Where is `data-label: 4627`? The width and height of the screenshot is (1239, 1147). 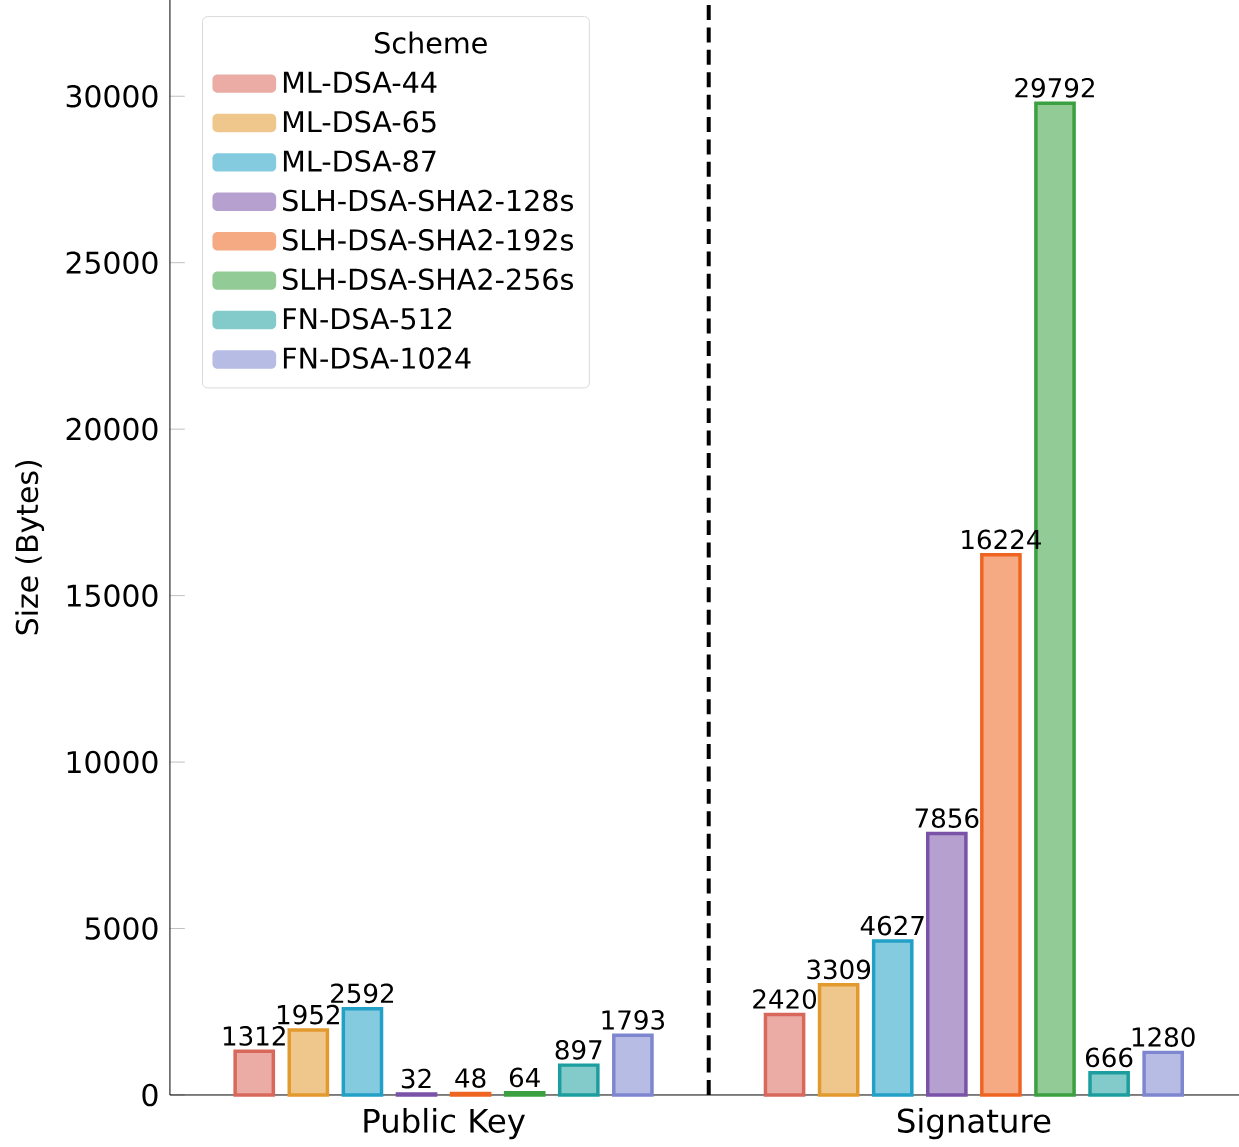
data-label: 4627 is located at coordinates (892, 925).